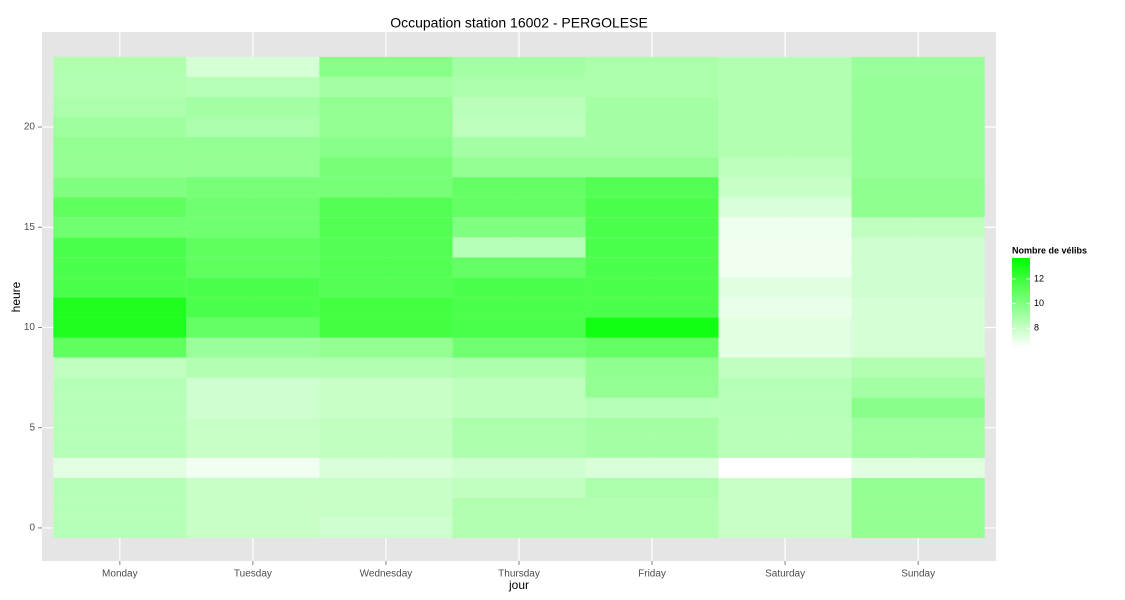 The image size is (1125, 600). I want to click on y-tick-label: 5, so click(32, 427).